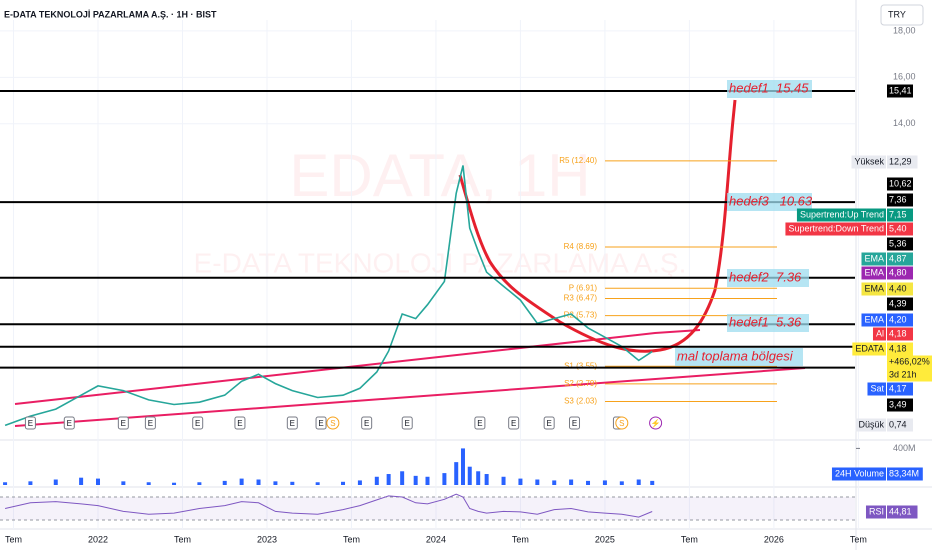 This screenshot has width=932, height=550. Describe the element at coordinates (859, 473) in the screenshot. I see `tag-name: 24H Volume` at that location.